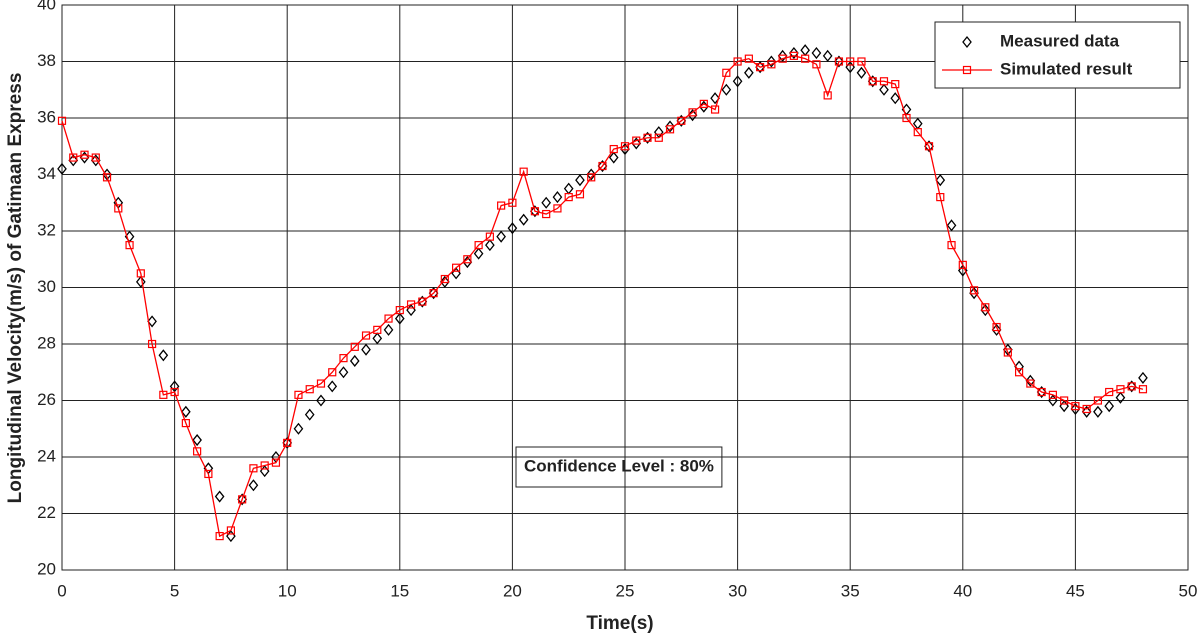 The width and height of the screenshot is (1200, 642). What do you see at coordinates (967, 70) in the screenshot?
I see `legend-marker` at bounding box center [967, 70].